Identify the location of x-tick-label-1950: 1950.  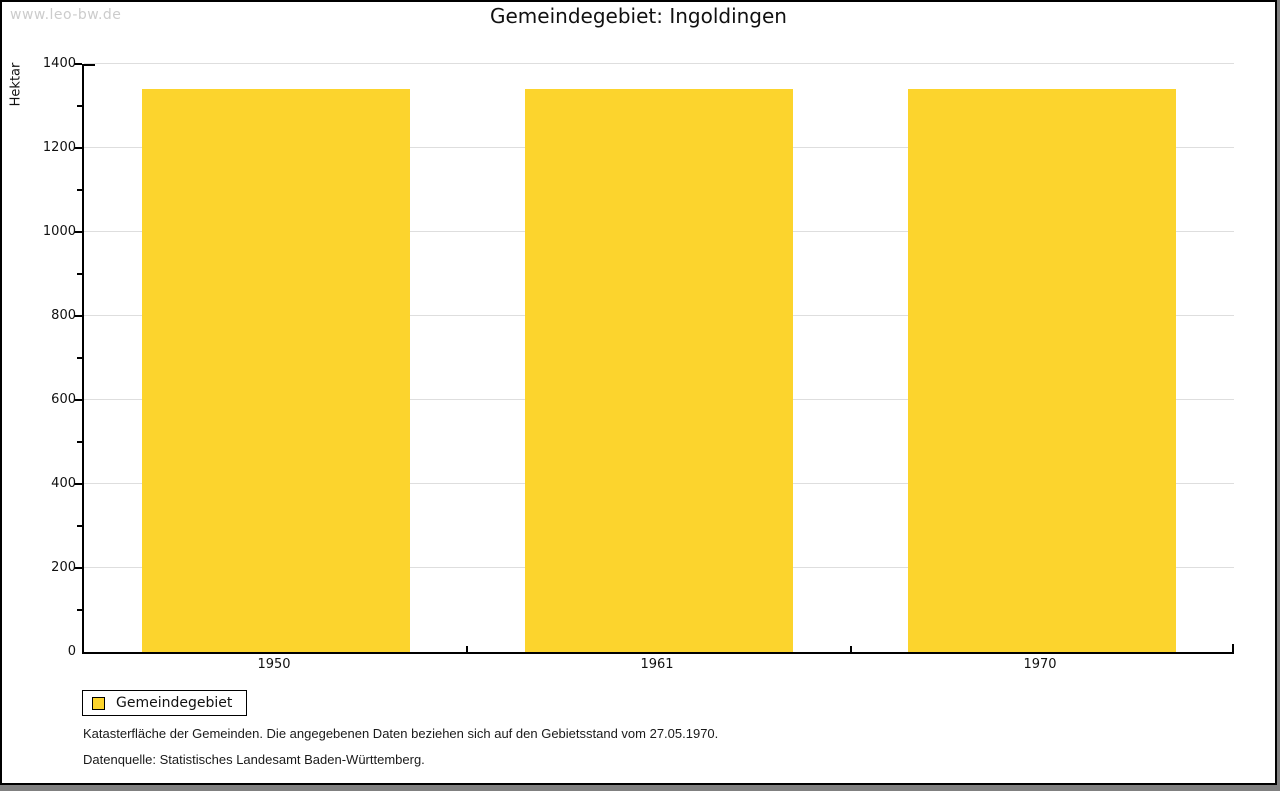
(274, 664).